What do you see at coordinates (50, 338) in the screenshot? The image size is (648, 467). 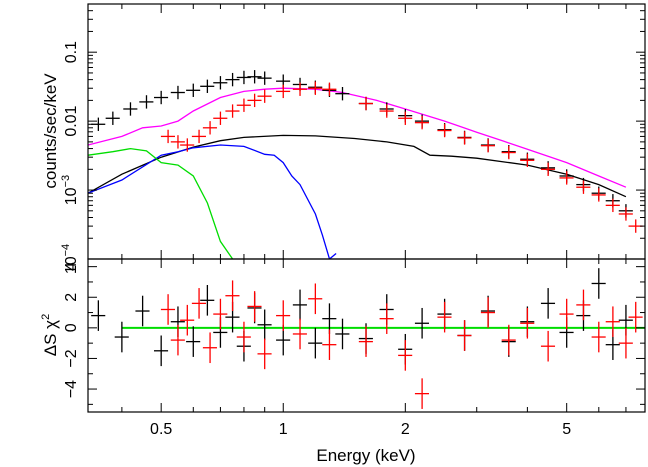 I see `y-axis-label-residual-main: ΔS χ` at bounding box center [50, 338].